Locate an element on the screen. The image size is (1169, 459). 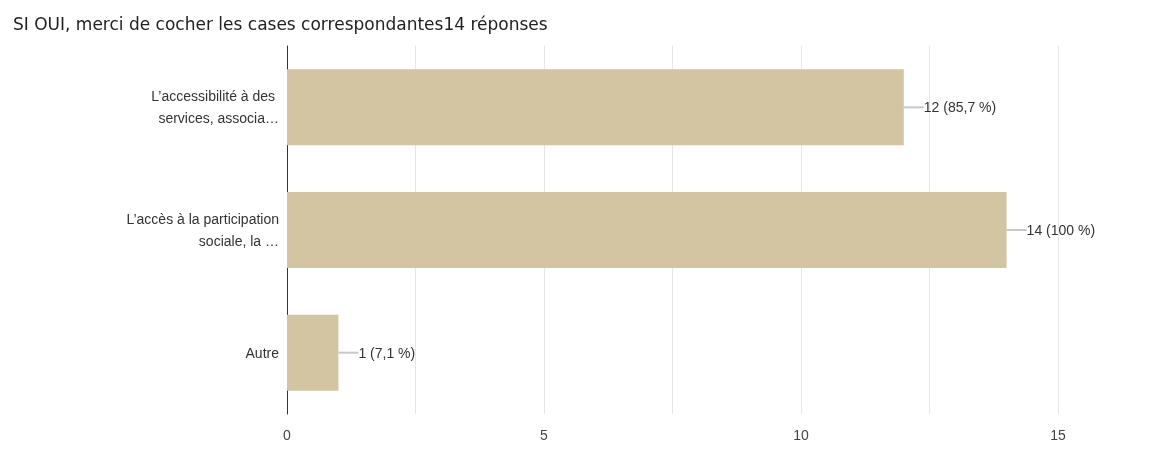
x-tick-label: 15 is located at coordinates (1058, 435).